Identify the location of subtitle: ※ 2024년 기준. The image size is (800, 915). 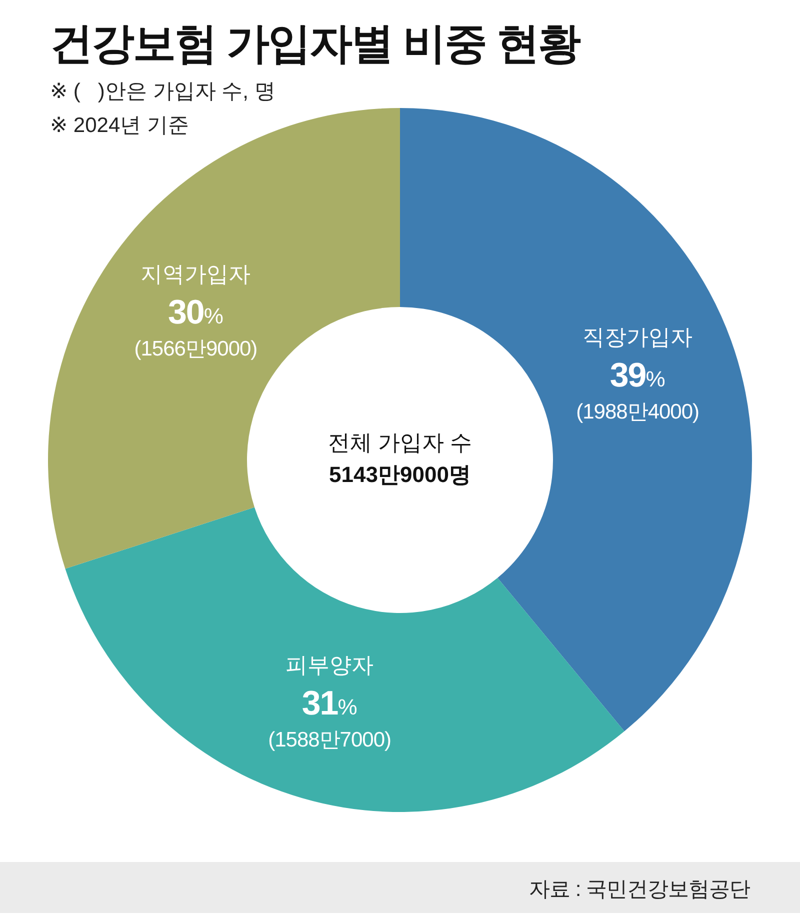
(119, 125).